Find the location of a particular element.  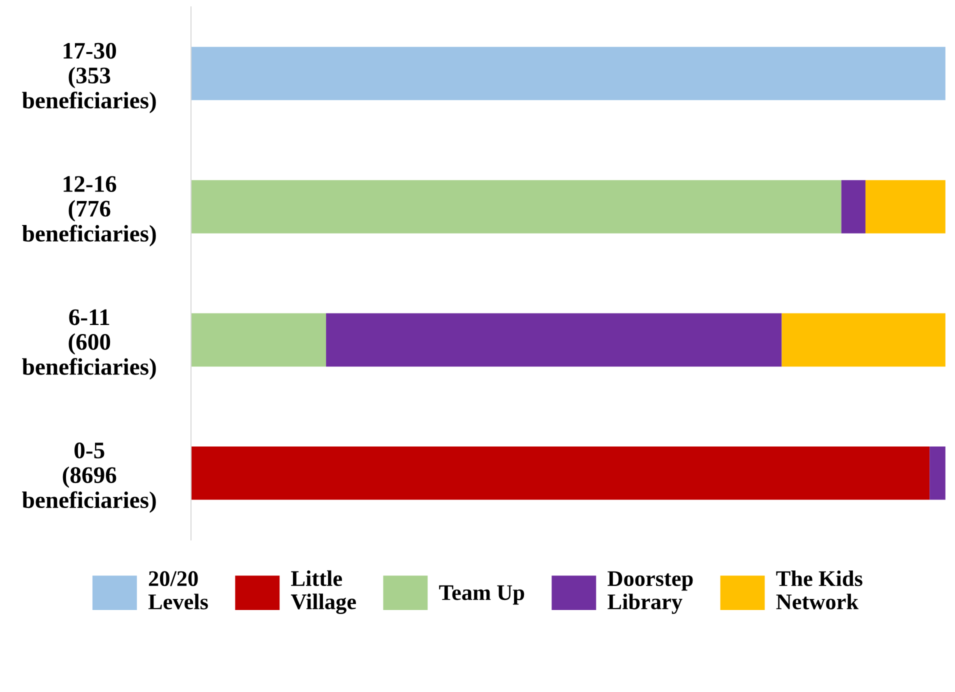

y-tick-label: 0-5 (8696 beneficiaries) is located at coordinates (89, 477).